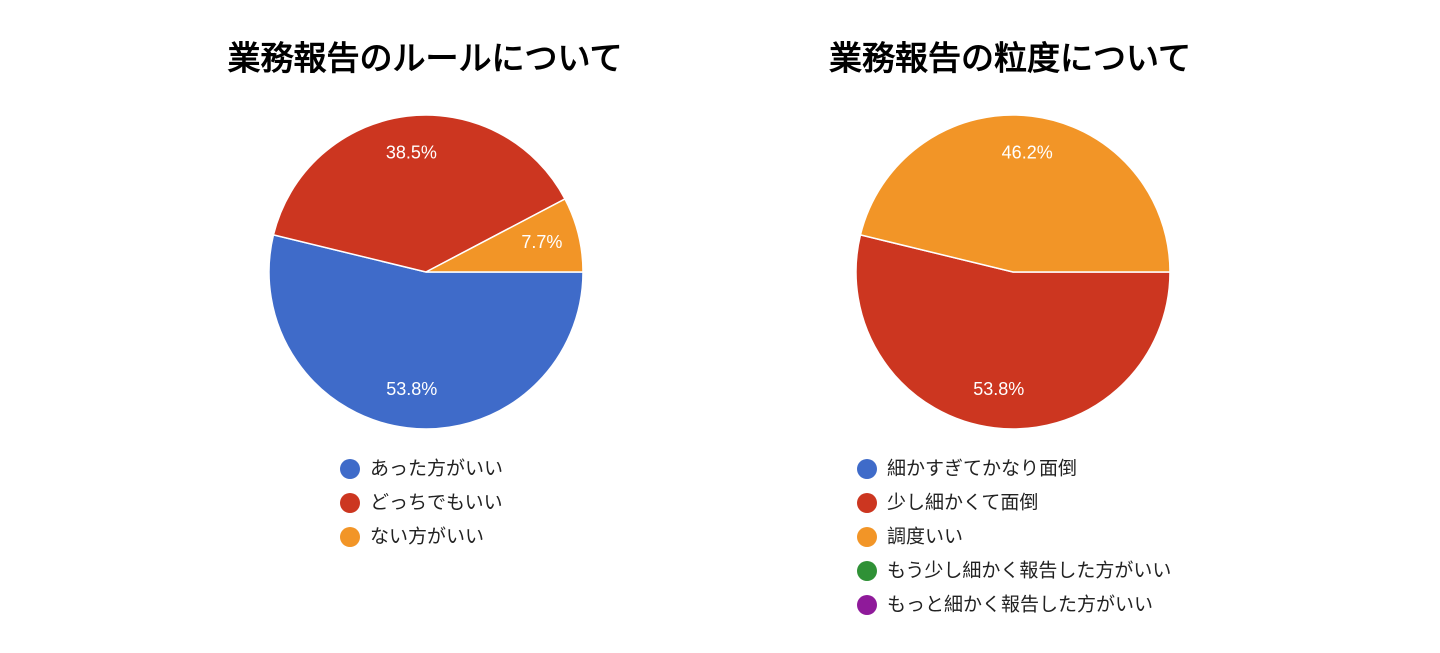 The height and width of the screenshot is (653, 1440). What do you see at coordinates (1010, 58) in the screenshot?
I see `chart-title: 業務報告の粒度について` at bounding box center [1010, 58].